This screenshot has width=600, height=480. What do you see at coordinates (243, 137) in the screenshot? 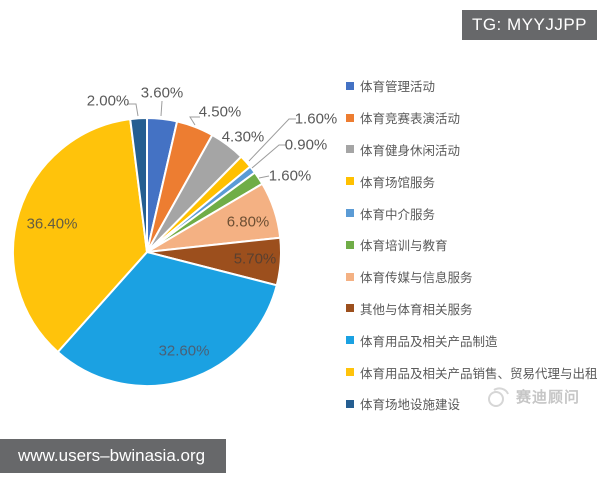
I see `slice-label-3: 4.30%` at bounding box center [243, 137].